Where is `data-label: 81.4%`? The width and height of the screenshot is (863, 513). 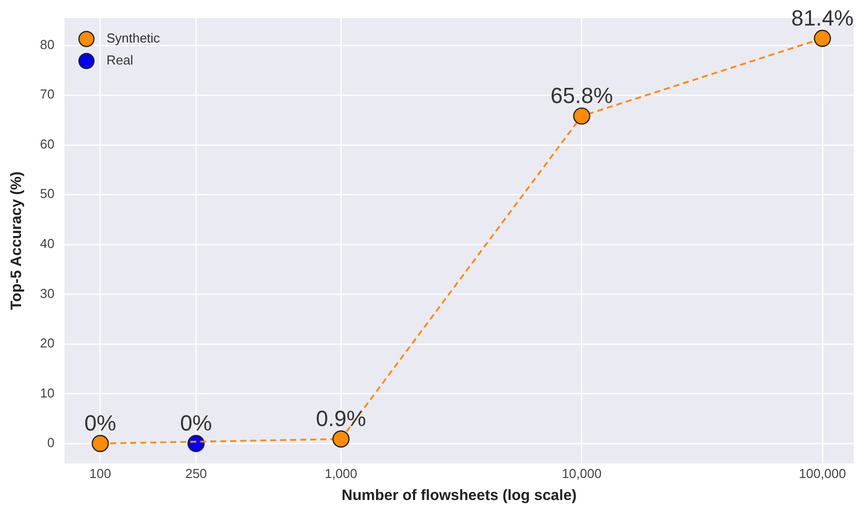 data-label: 81.4% is located at coordinates (822, 17).